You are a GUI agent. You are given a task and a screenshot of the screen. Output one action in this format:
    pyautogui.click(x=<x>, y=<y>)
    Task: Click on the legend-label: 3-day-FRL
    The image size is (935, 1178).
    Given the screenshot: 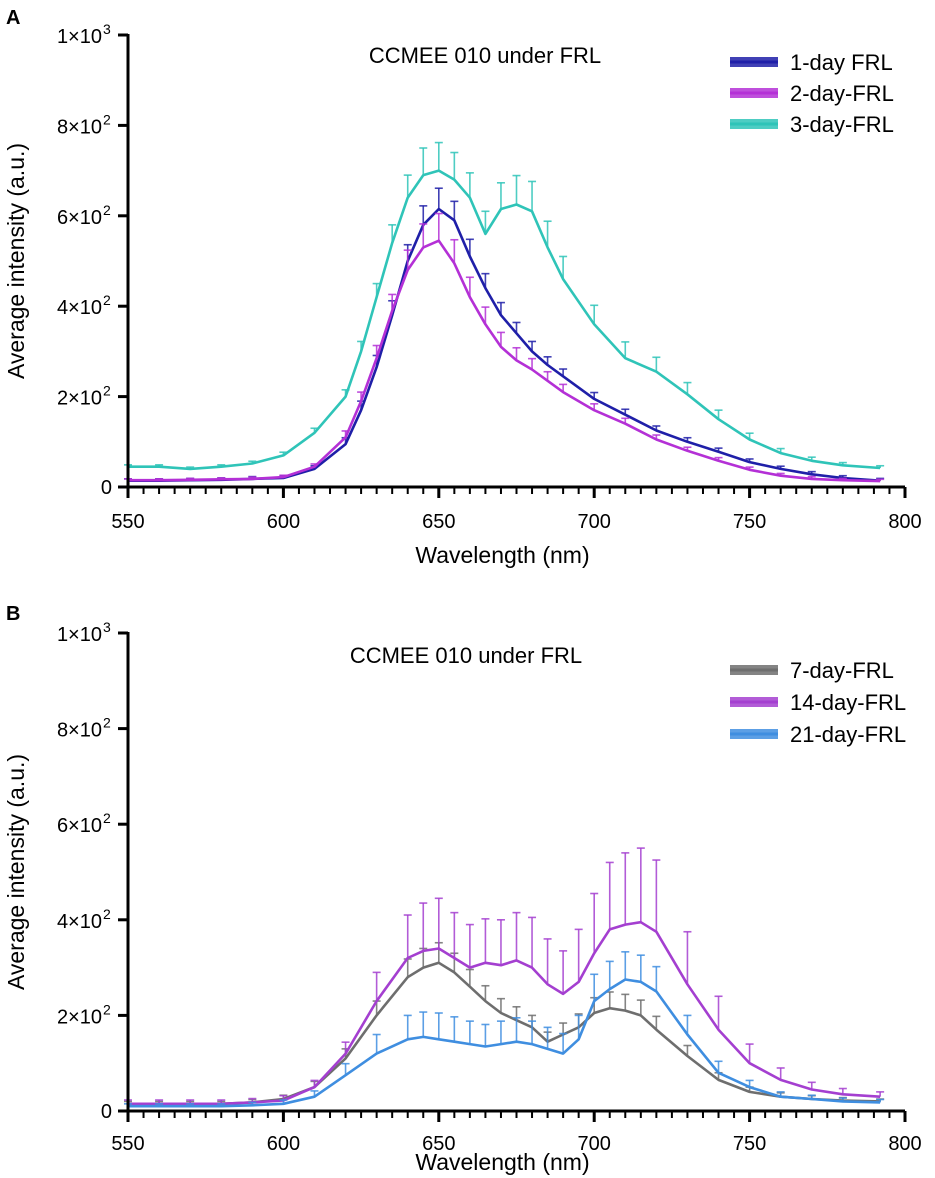 What is the action you would take?
    pyautogui.click(x=842, y=124)
    